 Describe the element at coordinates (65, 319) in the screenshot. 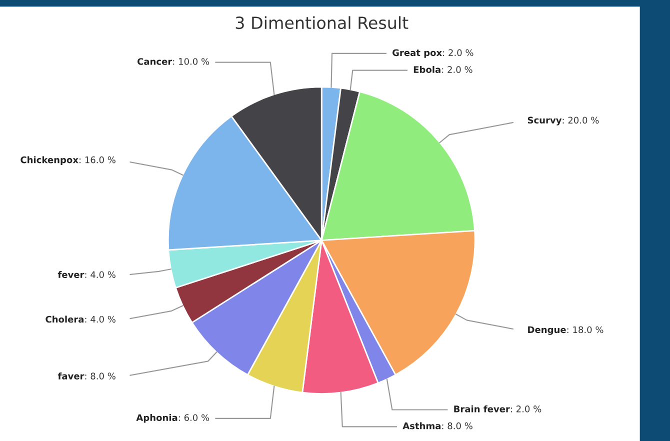

I see `slice-label: Cholera` at that location.